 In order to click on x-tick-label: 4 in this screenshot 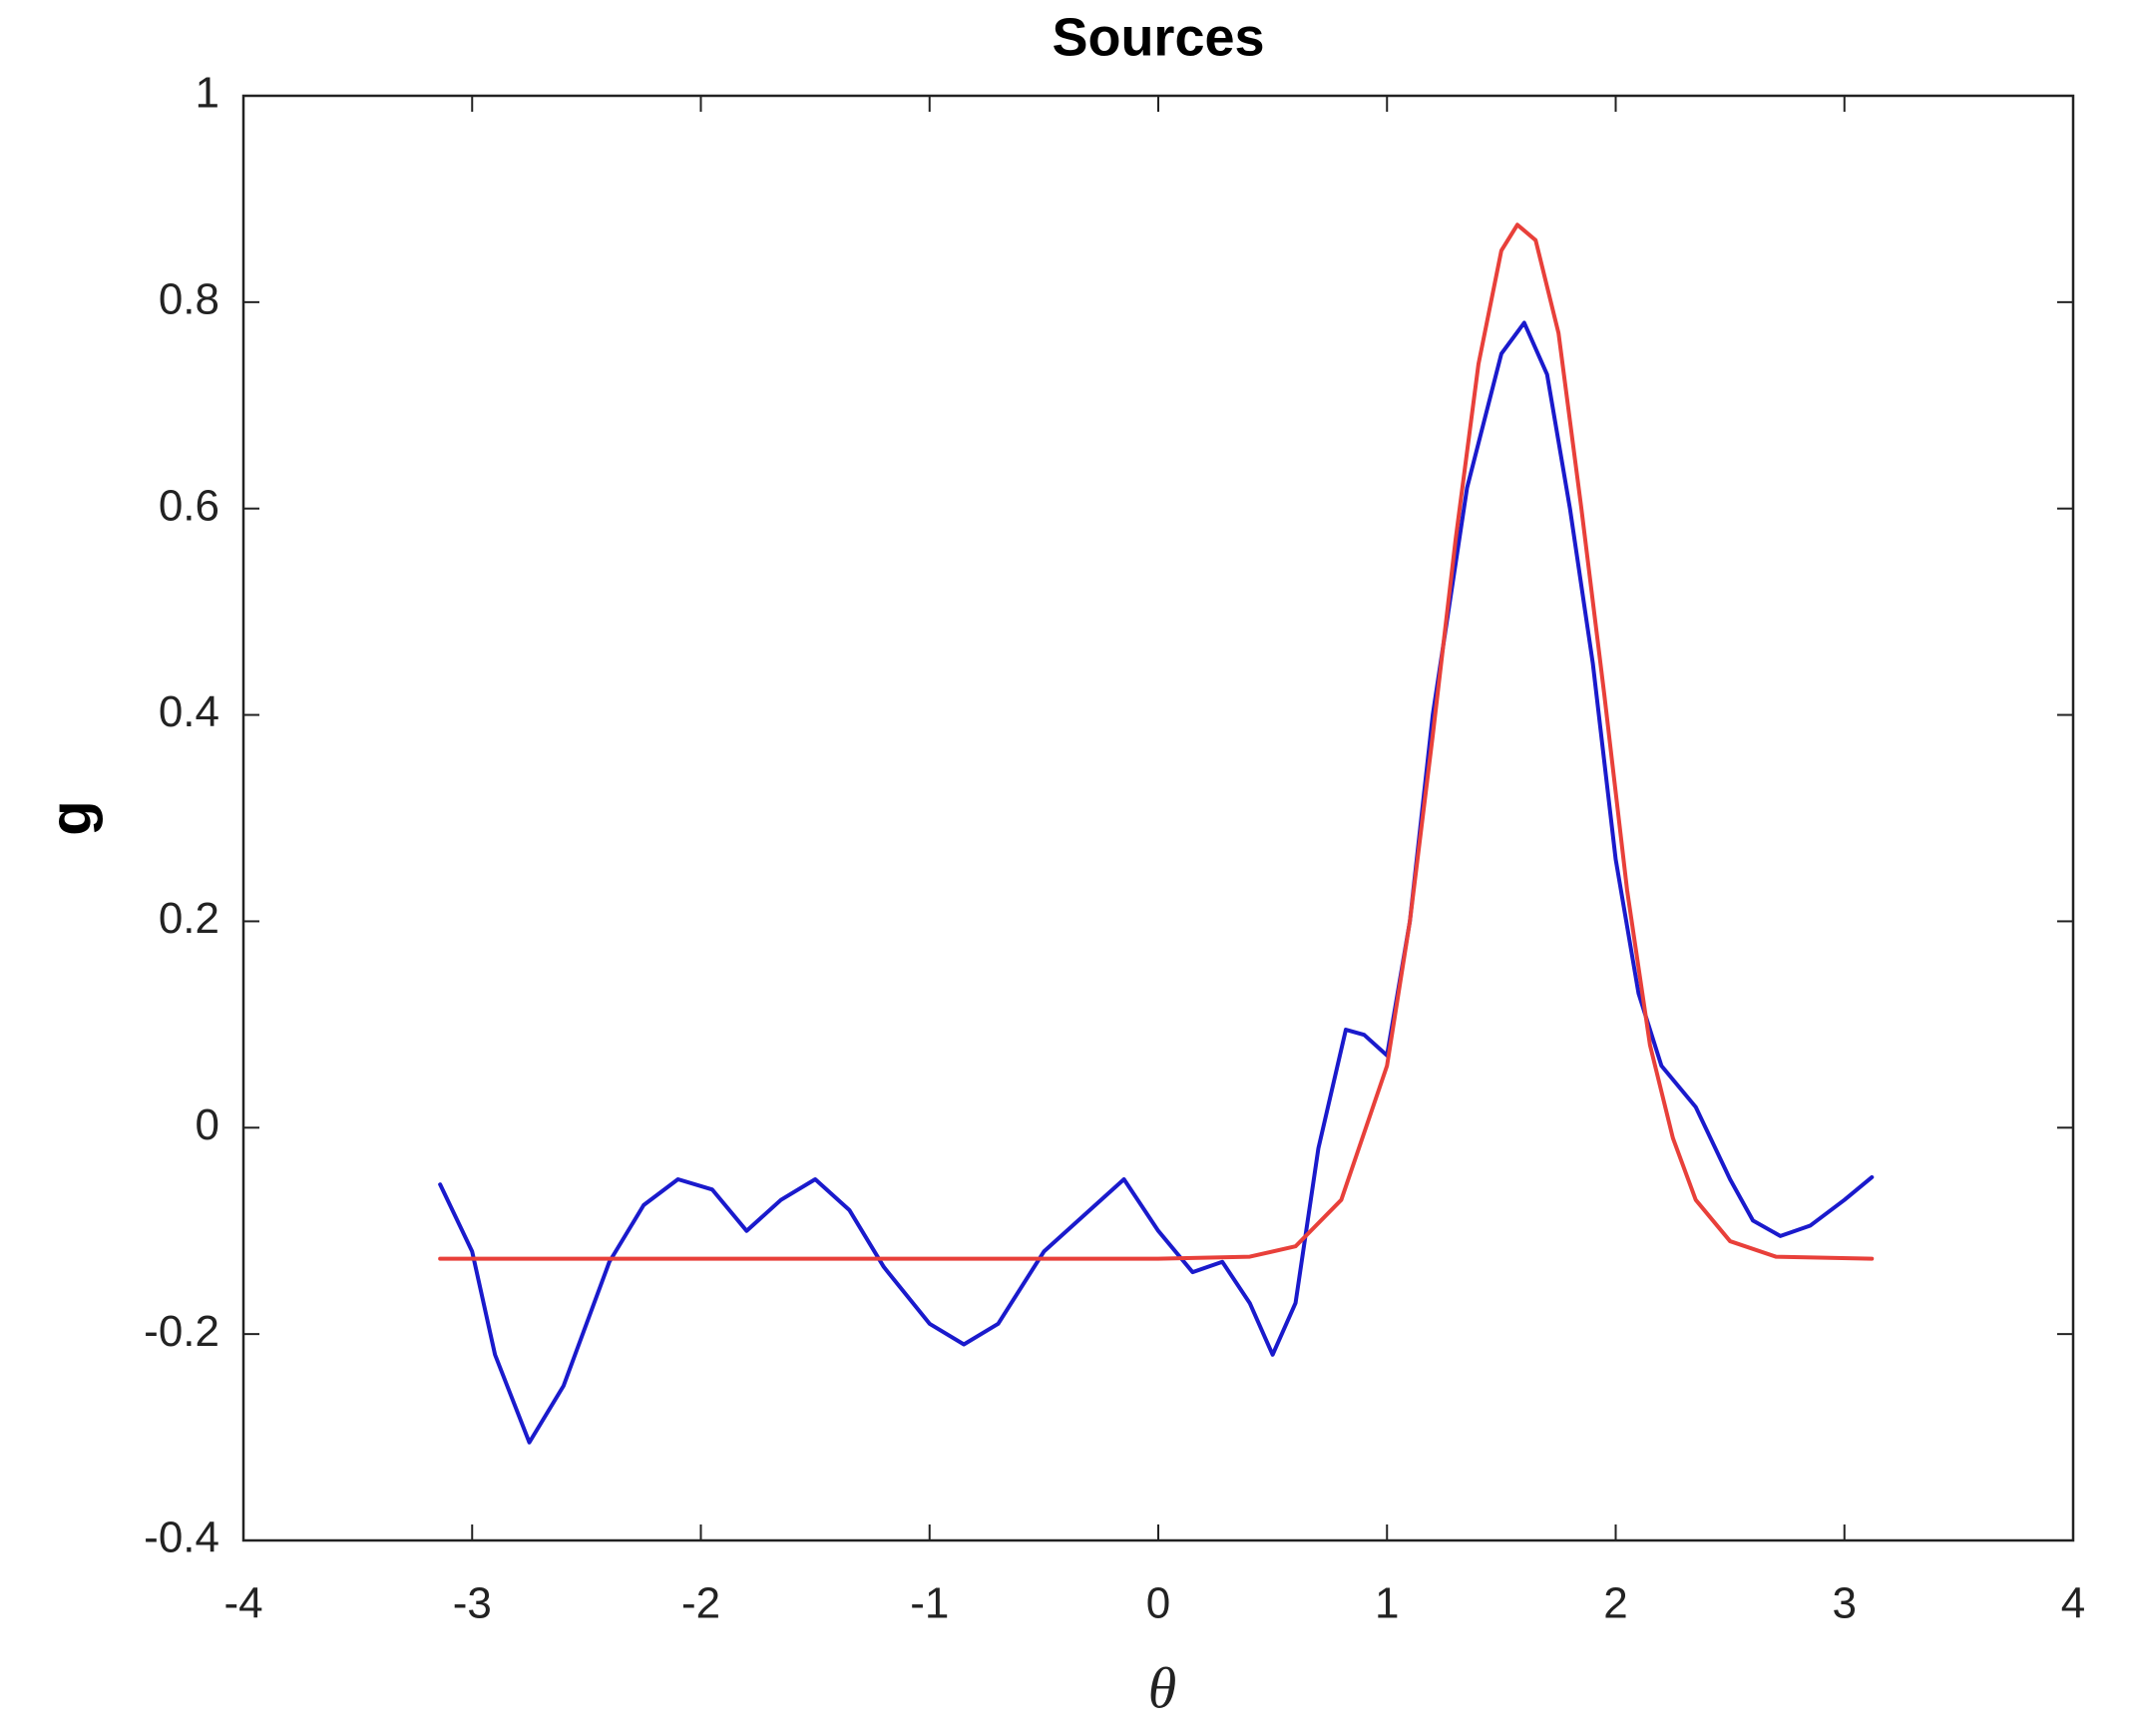, I will do `click(2073, 1603)`.